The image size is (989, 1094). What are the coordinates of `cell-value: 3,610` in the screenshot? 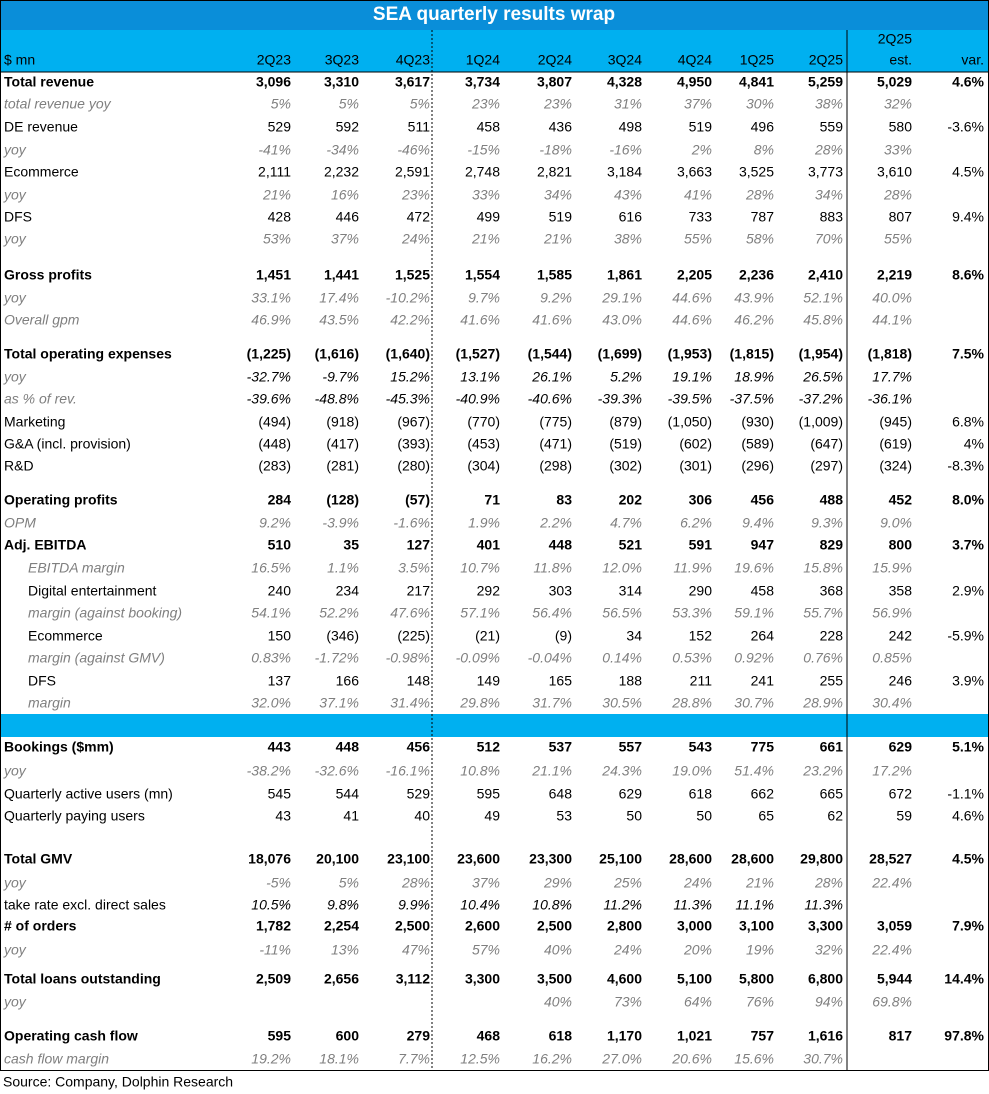 It's located at (894, 172).